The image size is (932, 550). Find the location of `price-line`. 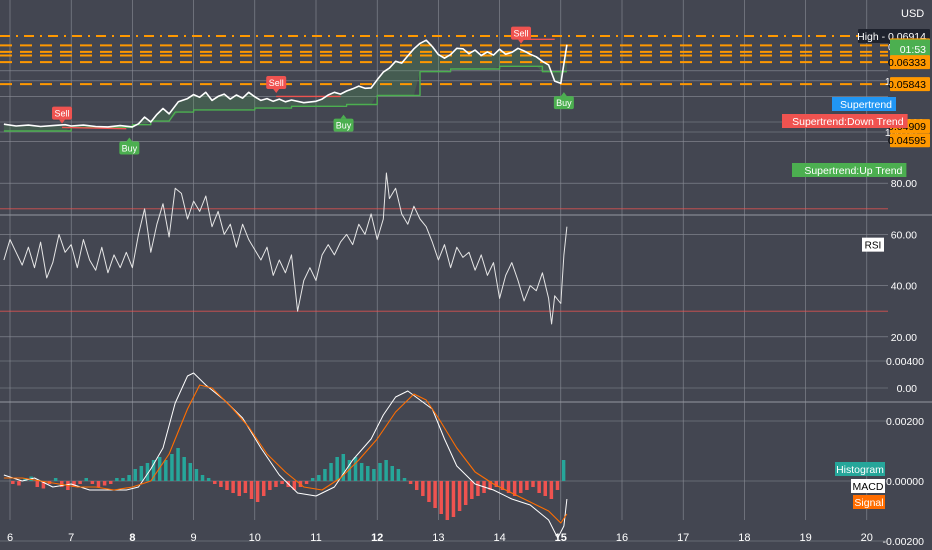

price-line is located at coordinates (285, 83).